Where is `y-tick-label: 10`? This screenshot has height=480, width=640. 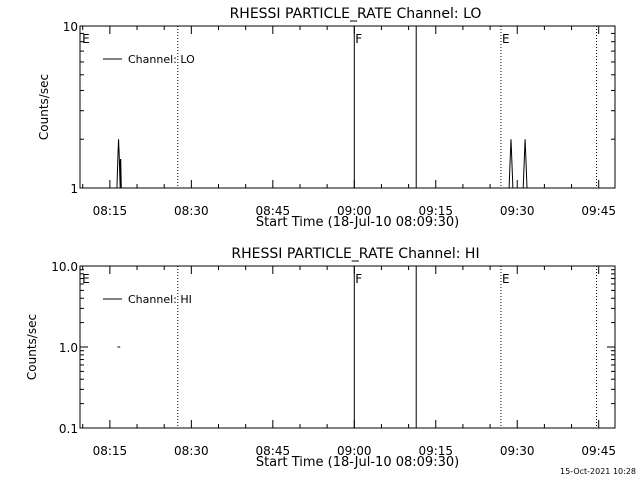 y-tick-label: 10 is located at coordinates (70, 27).